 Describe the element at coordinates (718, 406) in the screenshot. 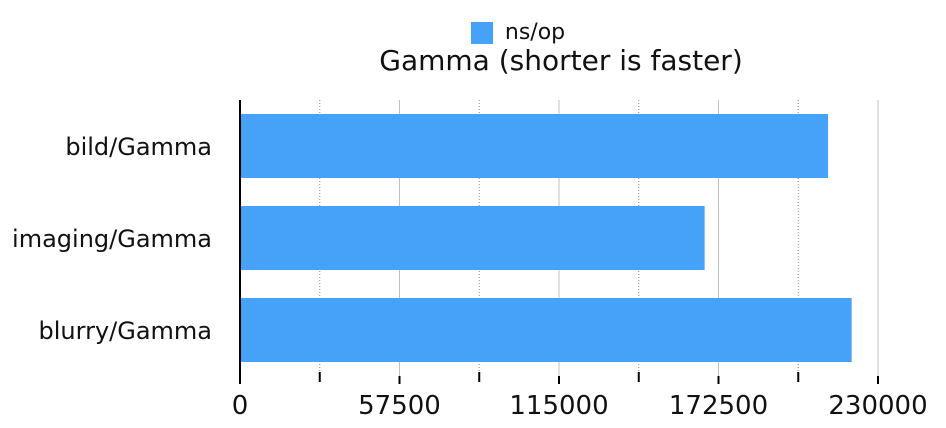

I see `x-tick-label: 172500` at that location.